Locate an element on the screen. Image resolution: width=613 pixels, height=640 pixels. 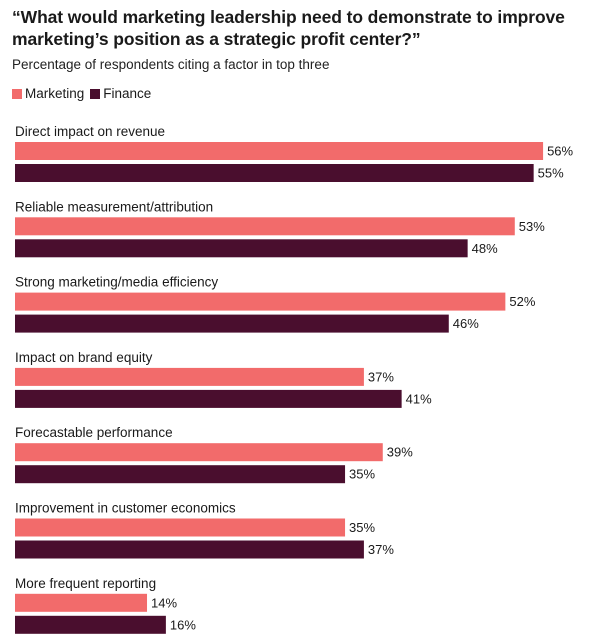
category-label: Forecastable performance is located at coordinates (94, 432).